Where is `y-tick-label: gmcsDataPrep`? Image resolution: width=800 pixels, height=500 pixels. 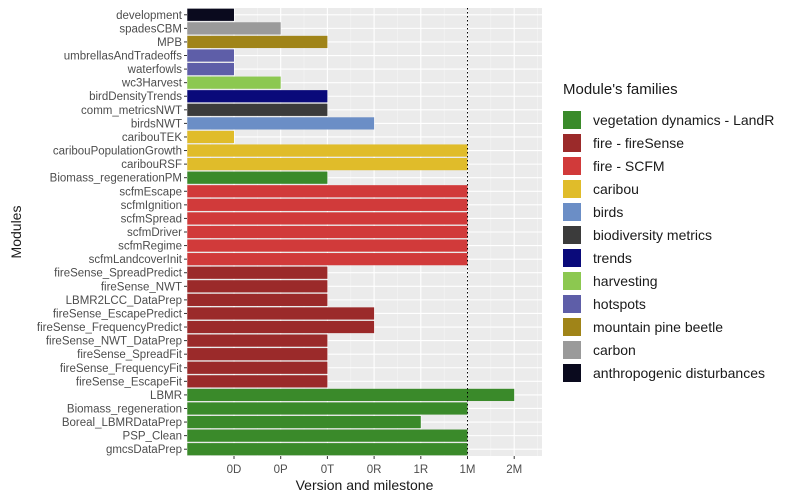 y-tick-label: gmcsDataPrep is located at coordinates (144, 450).